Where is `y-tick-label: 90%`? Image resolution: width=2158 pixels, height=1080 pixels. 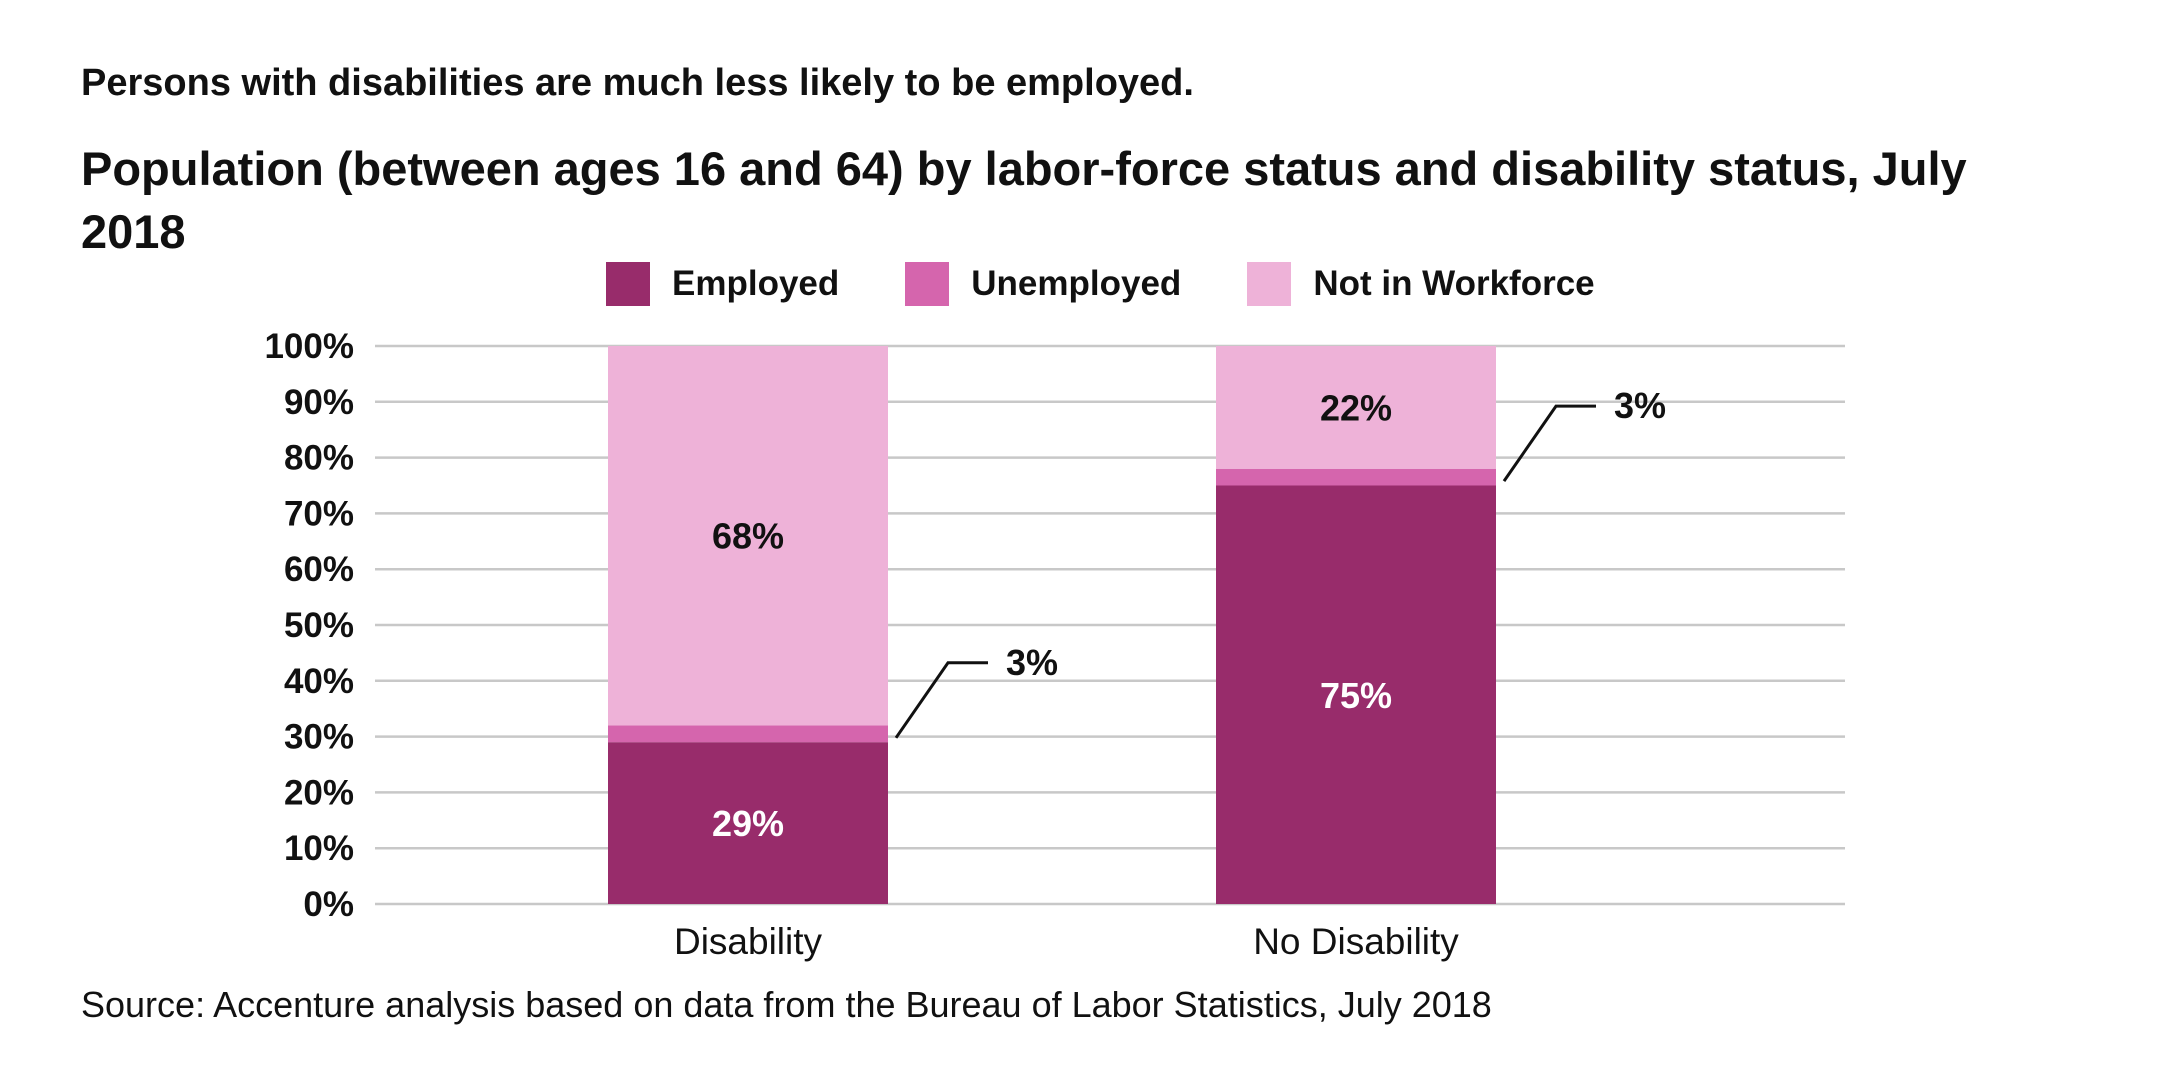 y-tick-label: 90% is located at coordinates (319, 402).